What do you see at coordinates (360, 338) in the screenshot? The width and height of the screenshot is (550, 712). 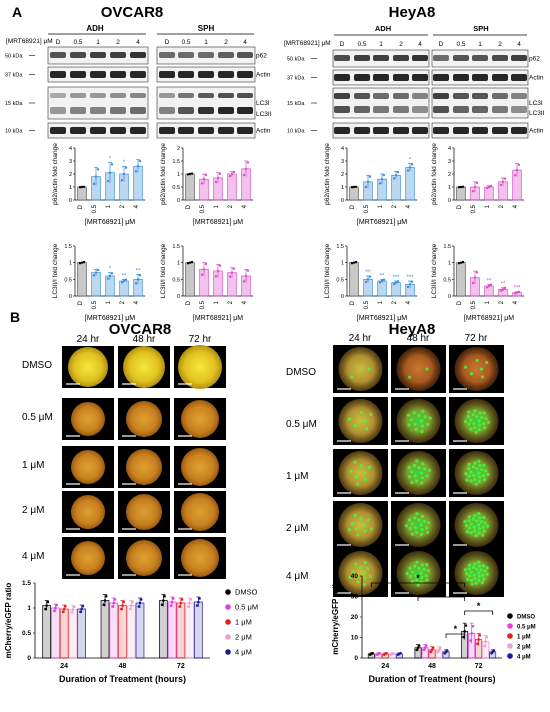 I see `heya8-time-label: 24 hr` at bounding box center [360, 338].